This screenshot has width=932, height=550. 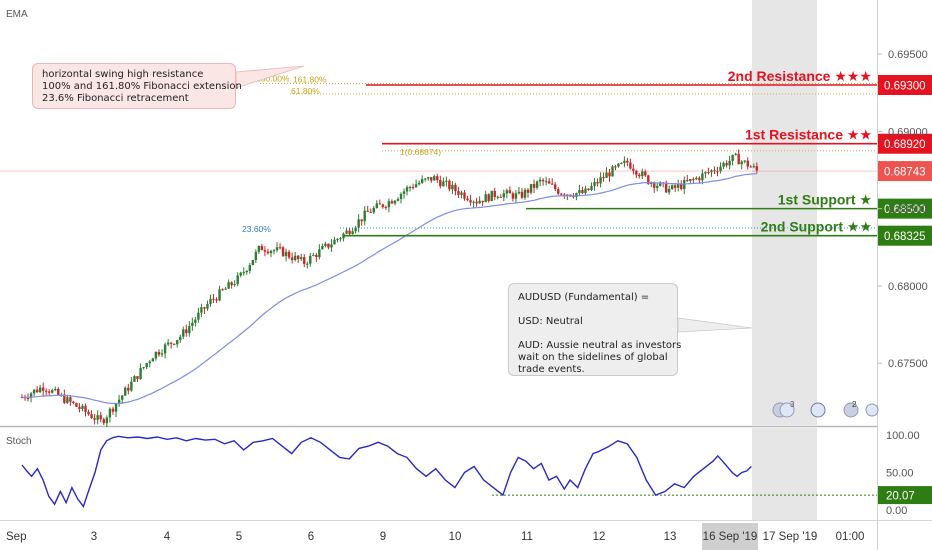 What do you see at coordinates (715, 325) in the screenshot?
I see `right-note-pointer` at bounding box center [715, 325].